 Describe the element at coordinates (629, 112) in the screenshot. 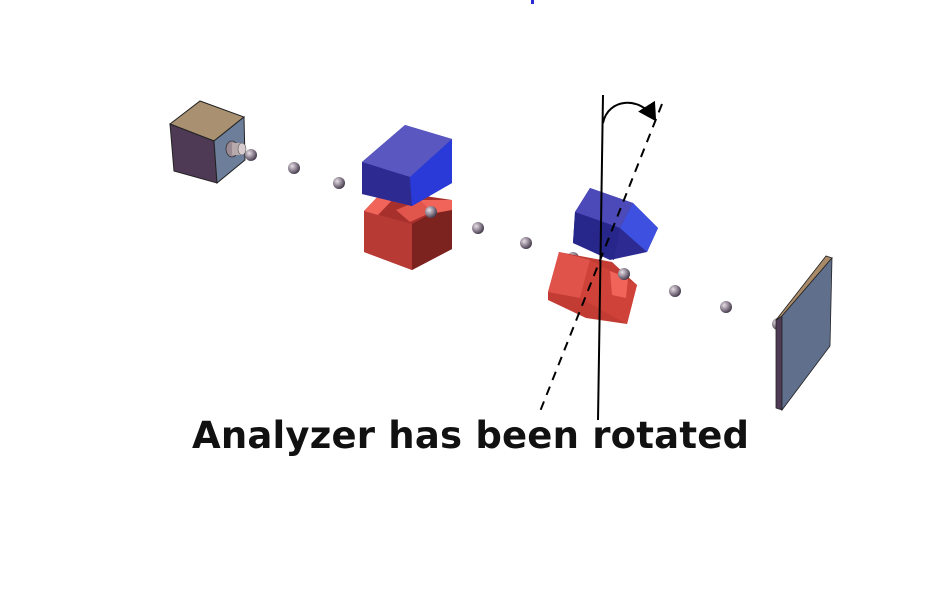

I see `curved-rotation-arrow-icon` at that location.